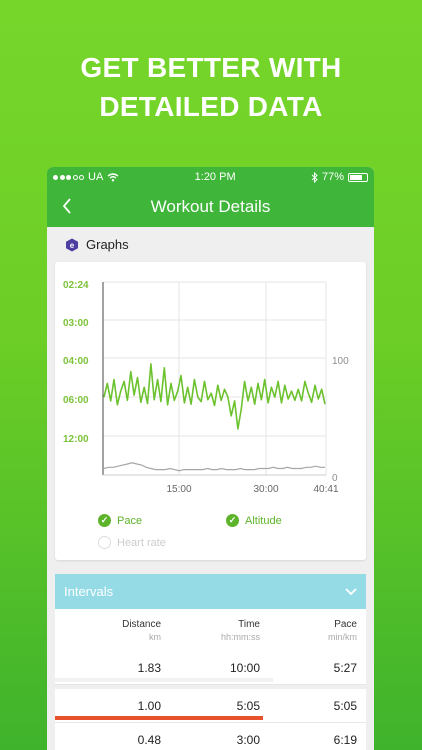  I want to click on legend-heart-rate: Heart rate, so click(132, 542).